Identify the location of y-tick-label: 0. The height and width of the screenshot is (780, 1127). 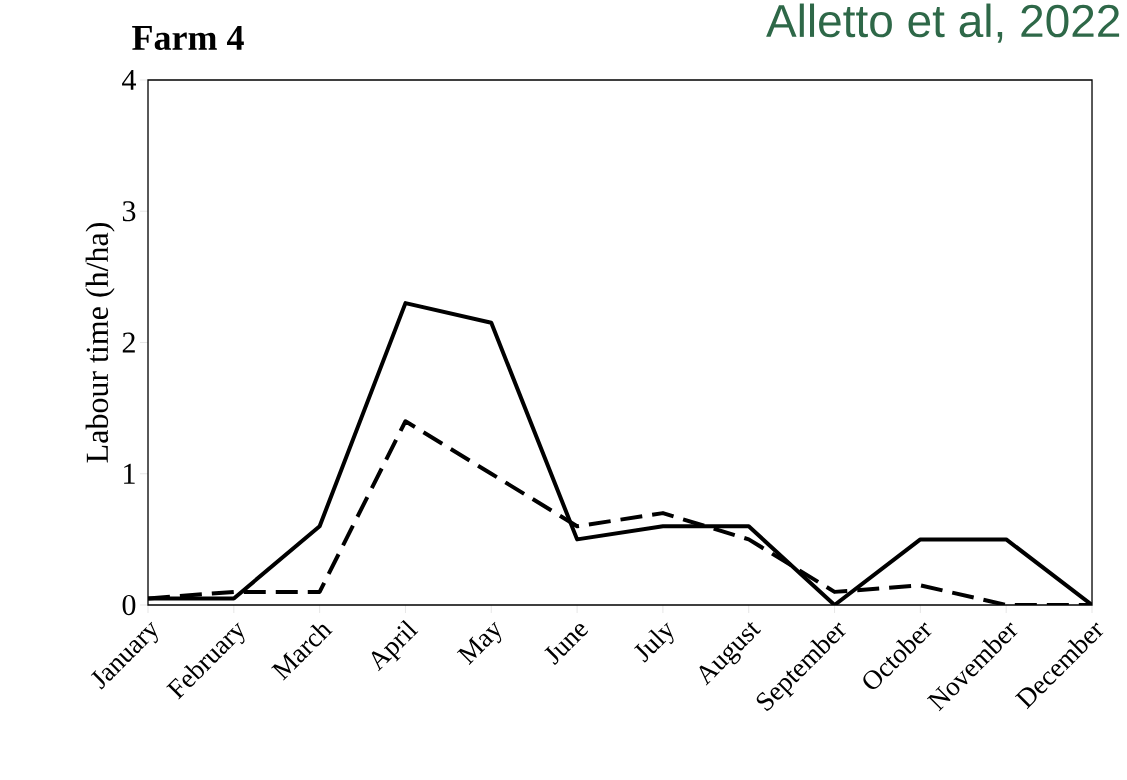
(129, 605).